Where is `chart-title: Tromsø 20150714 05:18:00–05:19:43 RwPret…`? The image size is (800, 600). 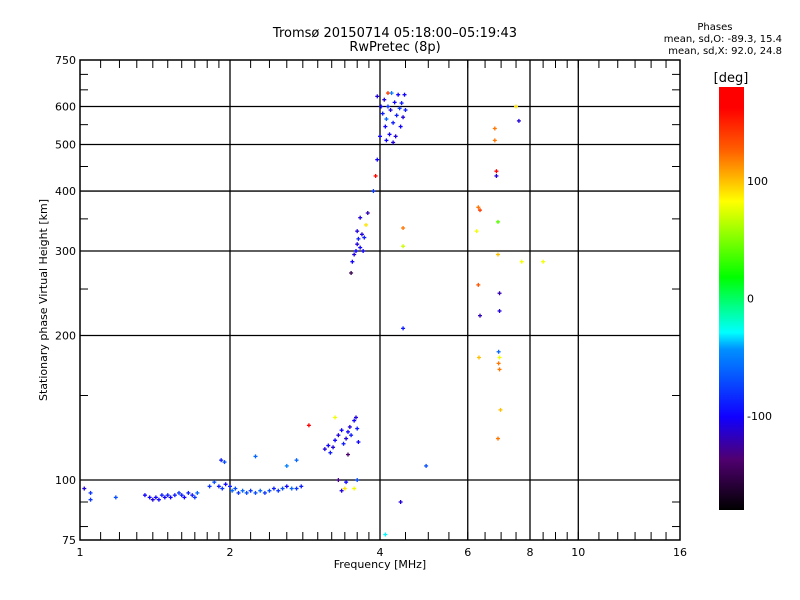
chart-title: Tromsø 20150714 05:18:00–05:19:43 RwPret… is located at coordinates (400, 41).